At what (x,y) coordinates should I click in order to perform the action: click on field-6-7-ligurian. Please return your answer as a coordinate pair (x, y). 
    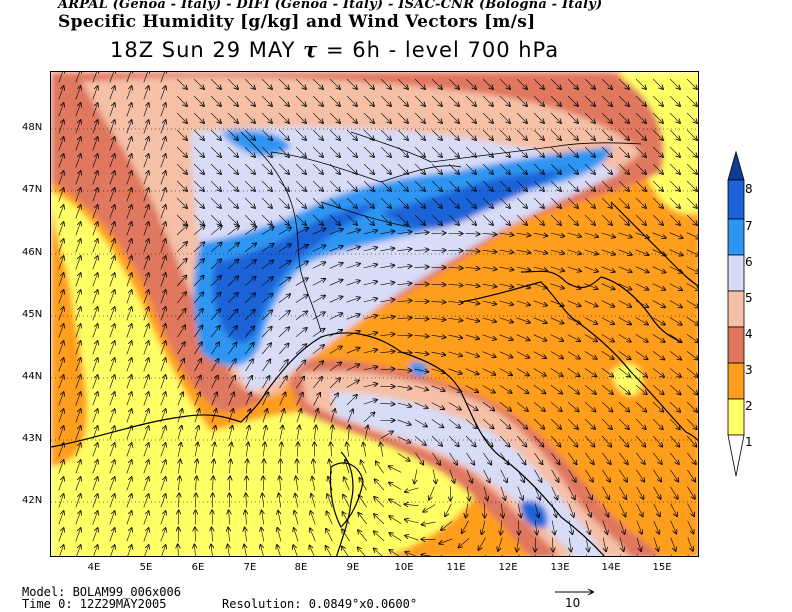
    Looking at the image, I should click on (418, 369).